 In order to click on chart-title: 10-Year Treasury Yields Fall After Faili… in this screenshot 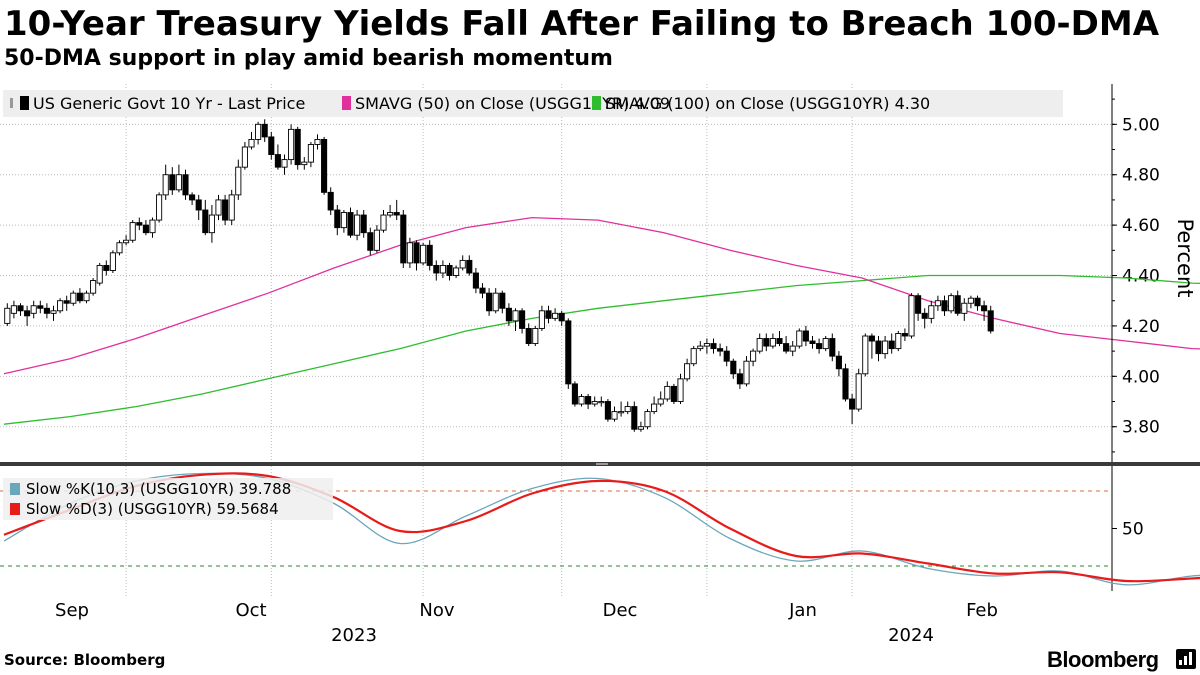, I will do `click(582, 24)`.